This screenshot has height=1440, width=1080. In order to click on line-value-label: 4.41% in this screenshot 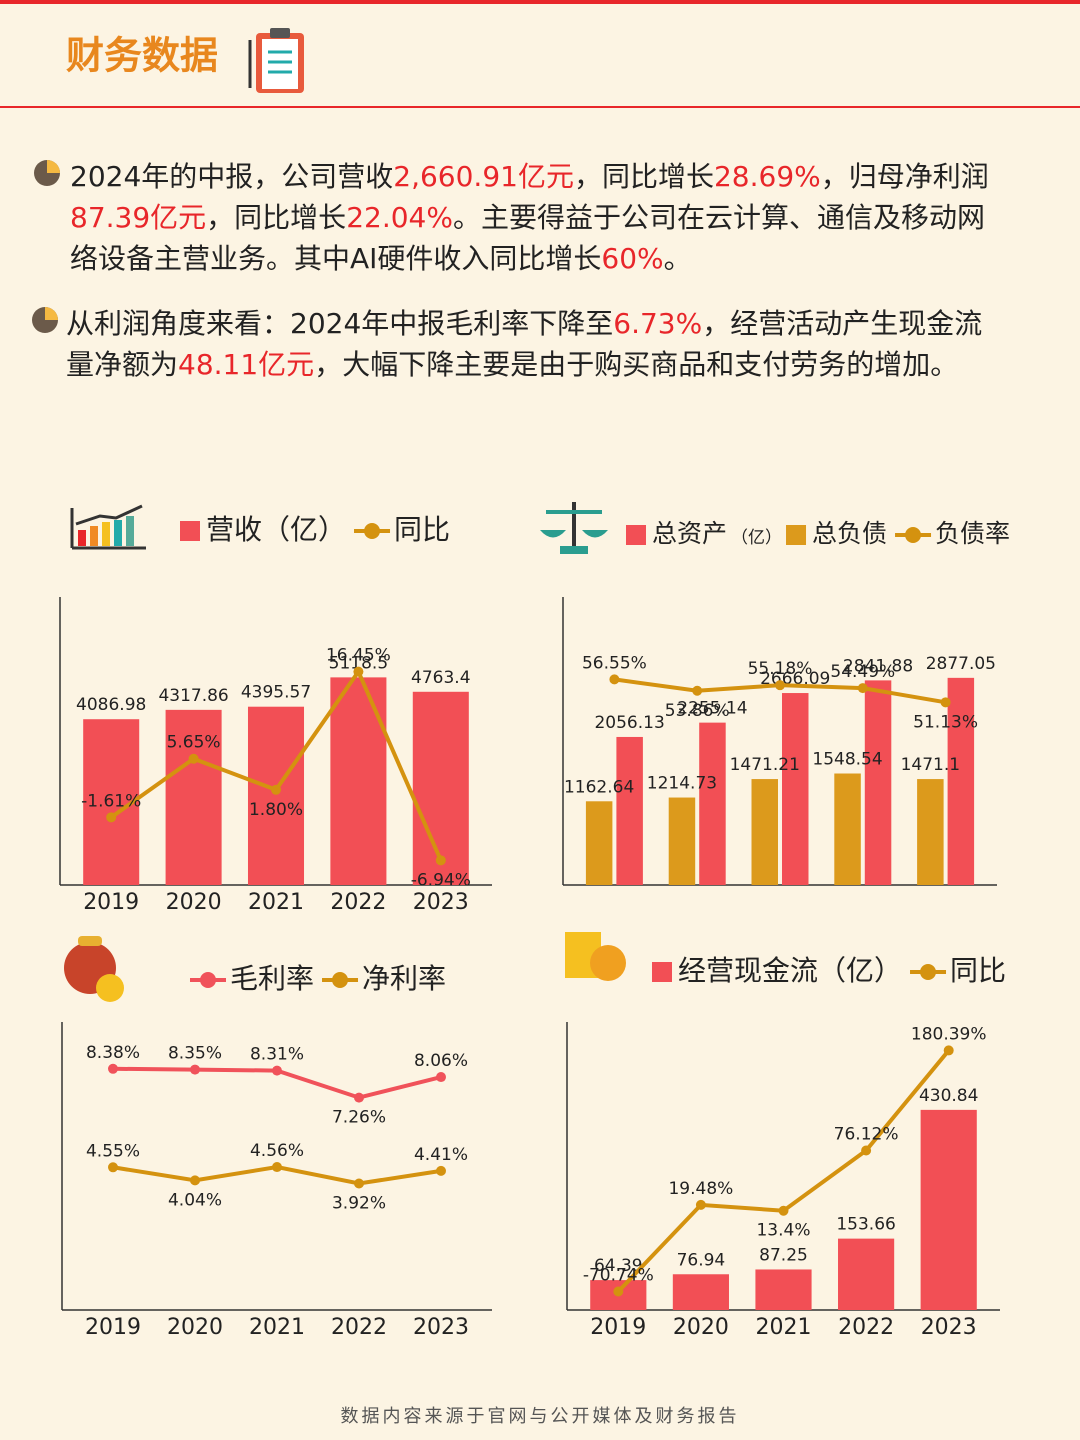, I will do `click(441, 1155)`.